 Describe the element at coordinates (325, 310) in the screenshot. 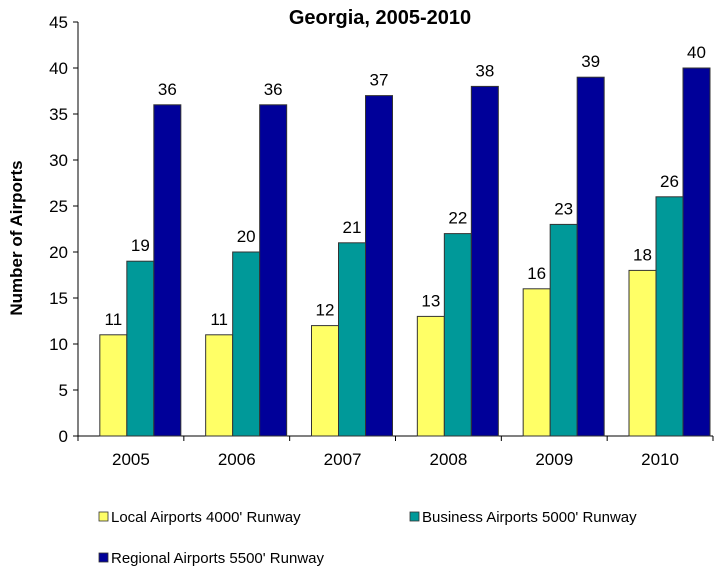

I see `data-label: 12` at that location.